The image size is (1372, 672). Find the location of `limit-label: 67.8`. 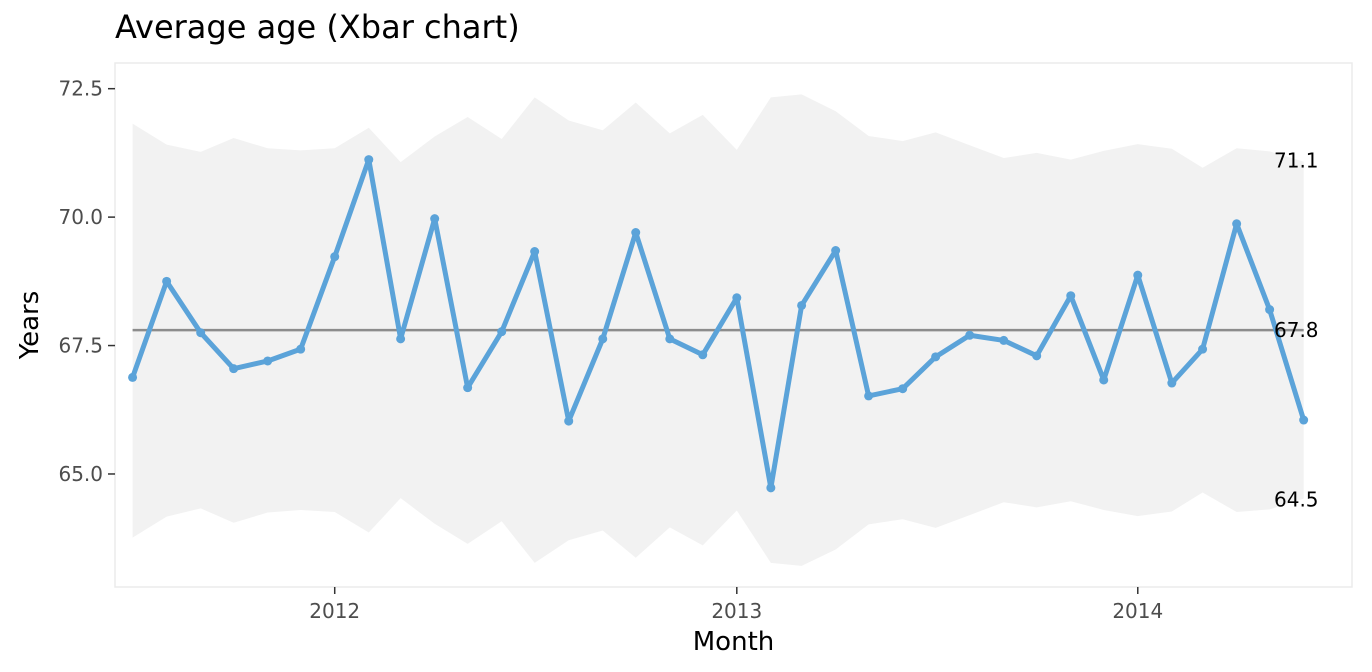

limit-label: 67.8 is located at coordinates (1296, 330).